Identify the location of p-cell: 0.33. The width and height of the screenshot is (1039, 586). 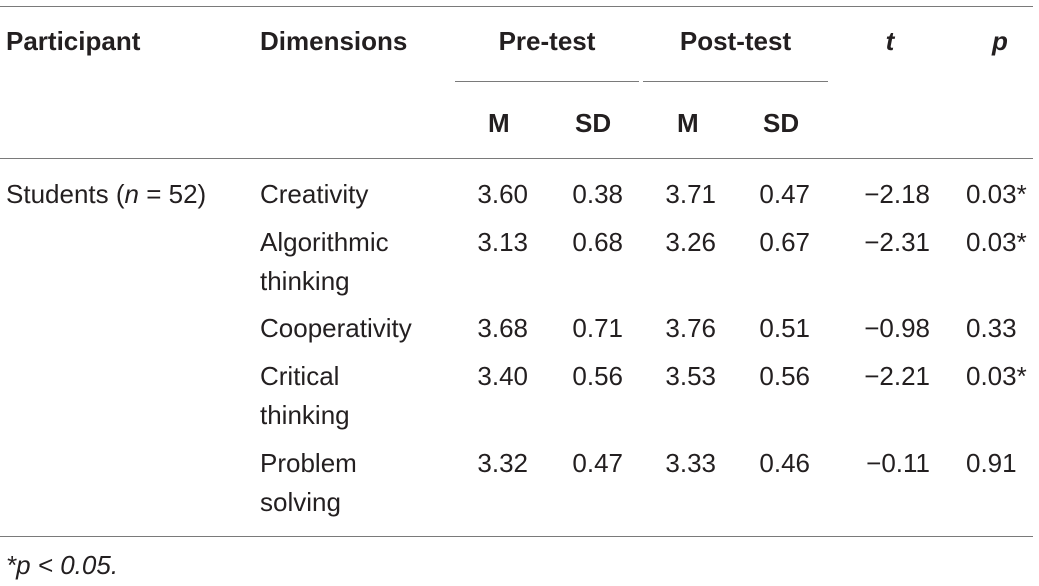
(991, 328).